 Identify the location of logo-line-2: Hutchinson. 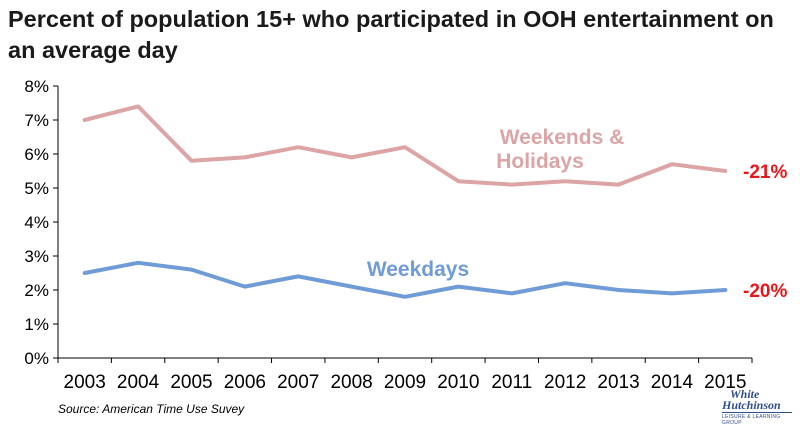
(751, 405).